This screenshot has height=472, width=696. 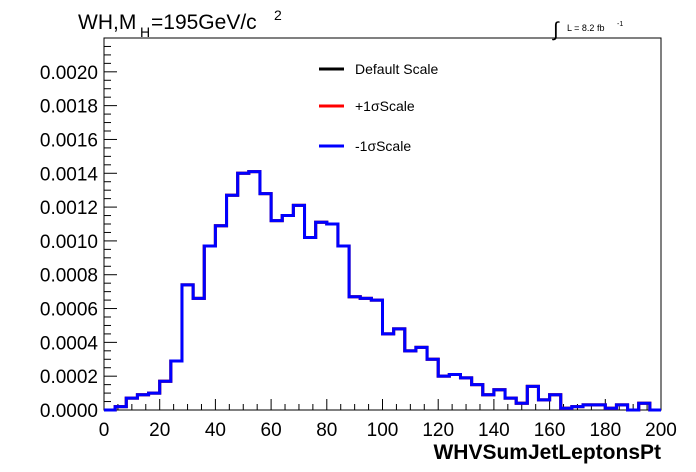 I want to click on chart-title-subscript: H, so click(x=145, y=32).